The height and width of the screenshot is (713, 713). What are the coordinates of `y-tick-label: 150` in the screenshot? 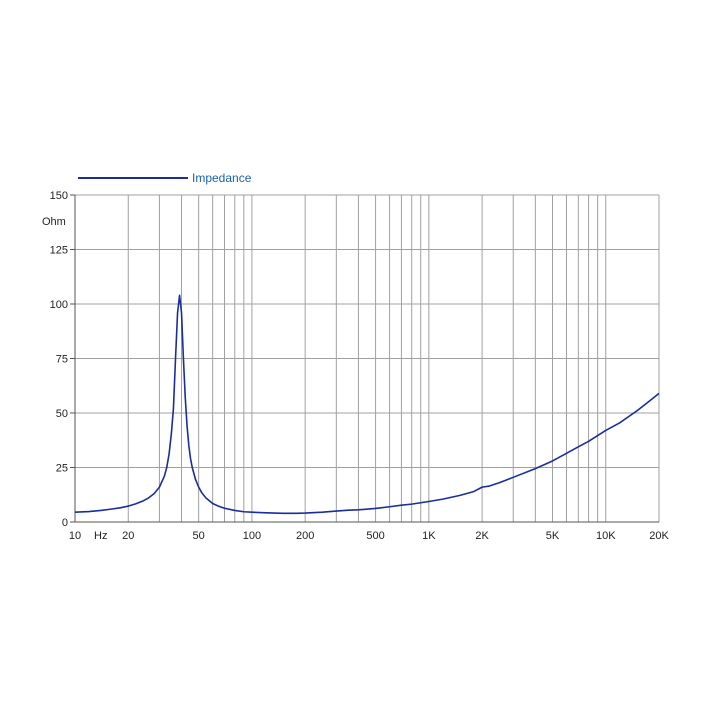 It's located at (59, 196).